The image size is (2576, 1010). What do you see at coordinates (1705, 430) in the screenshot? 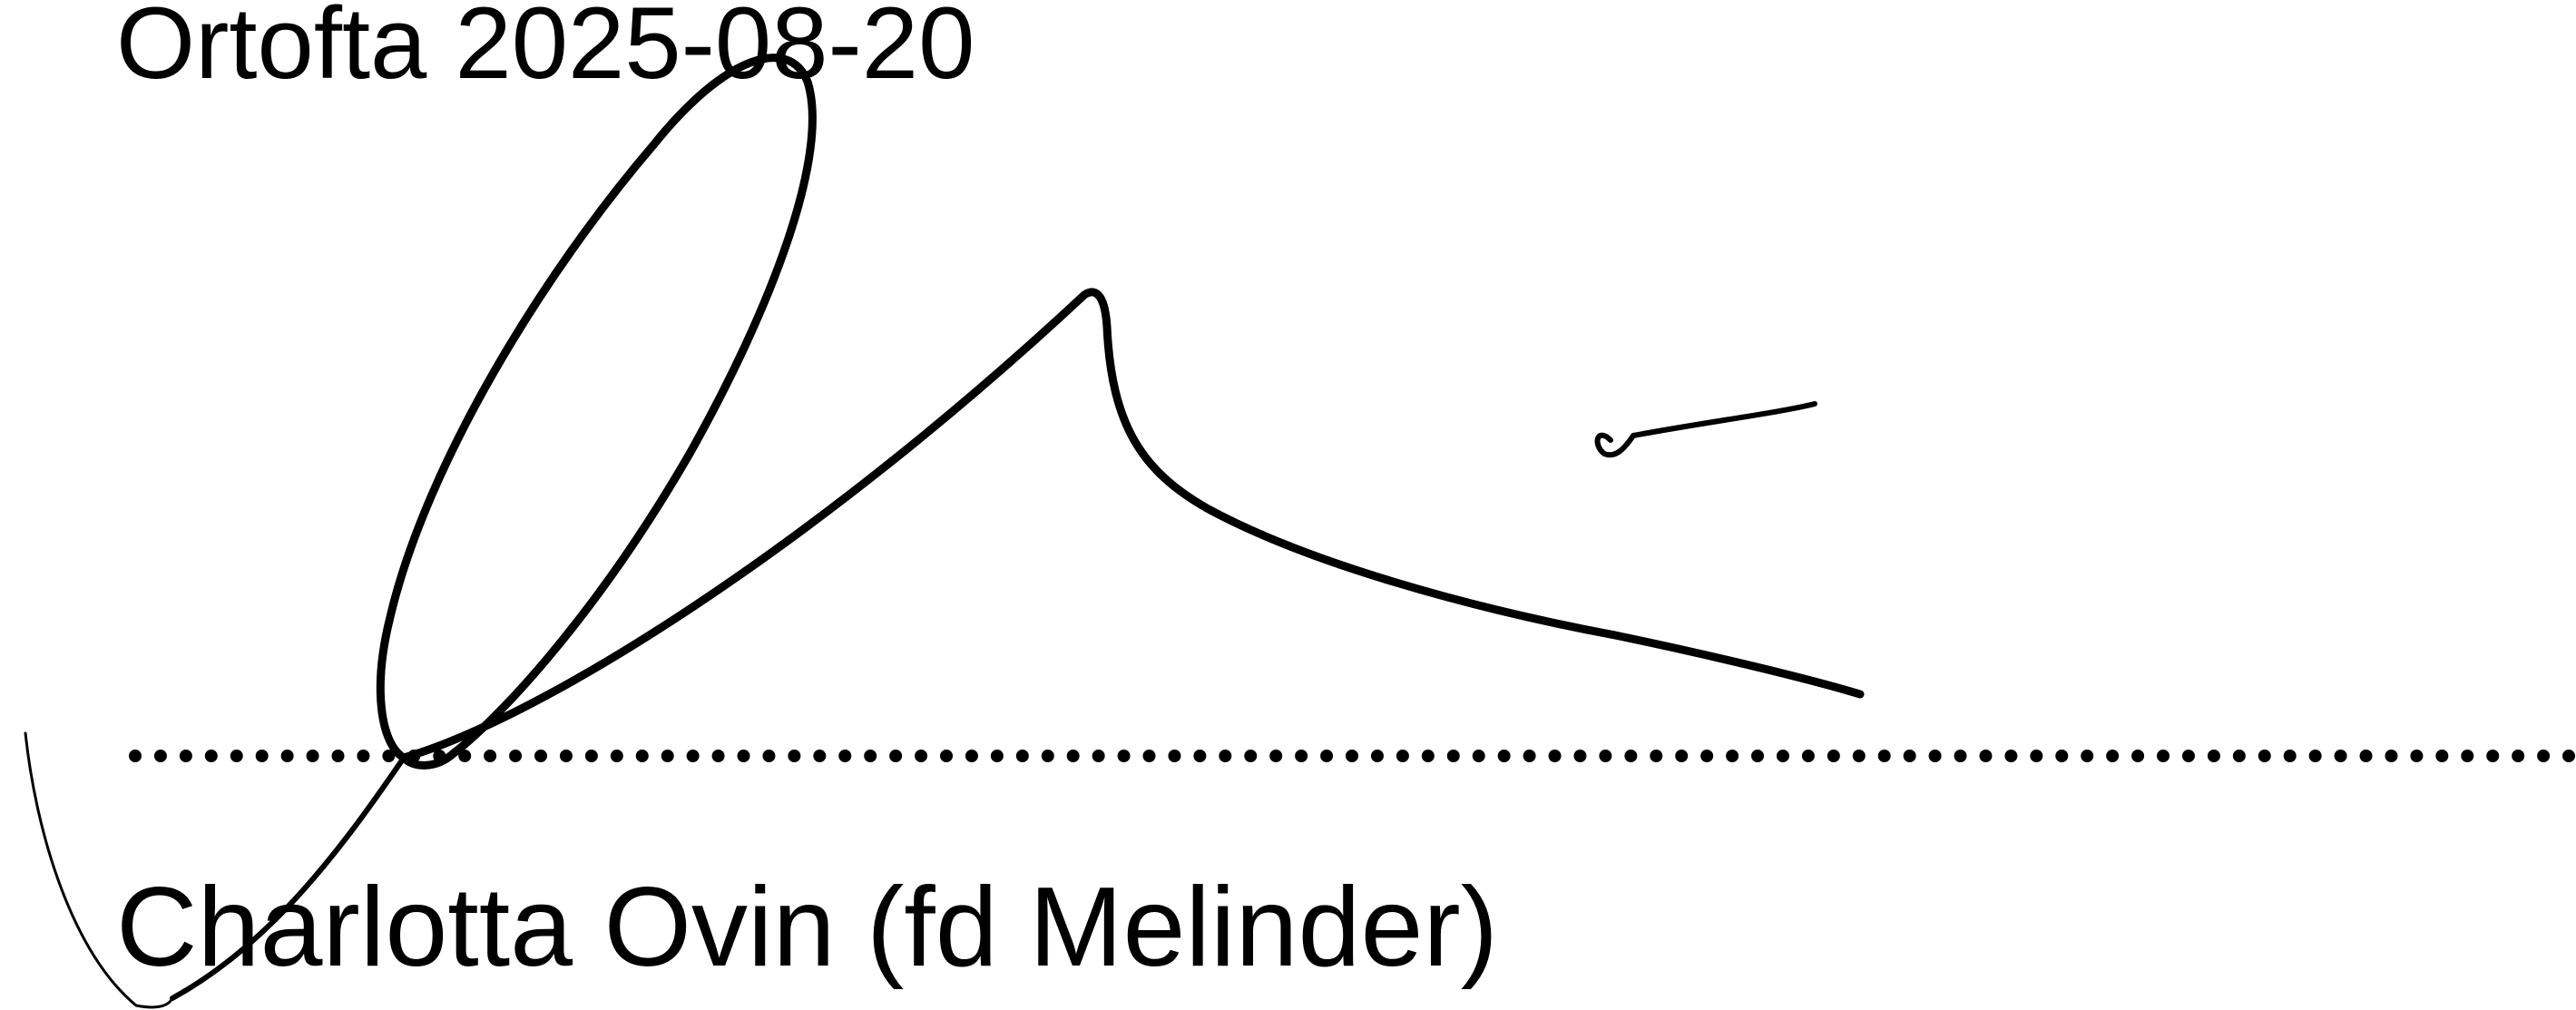
I see `signature-hook-stroke` at bounding box center [1705, 430].